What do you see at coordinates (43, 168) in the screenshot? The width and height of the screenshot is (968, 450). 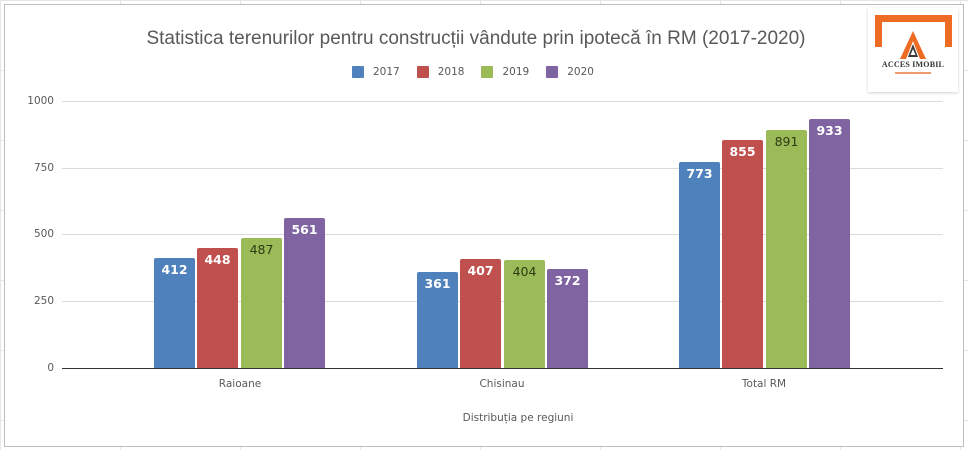 I see `y-tick-750: 750` at bounding box center [43, 168].